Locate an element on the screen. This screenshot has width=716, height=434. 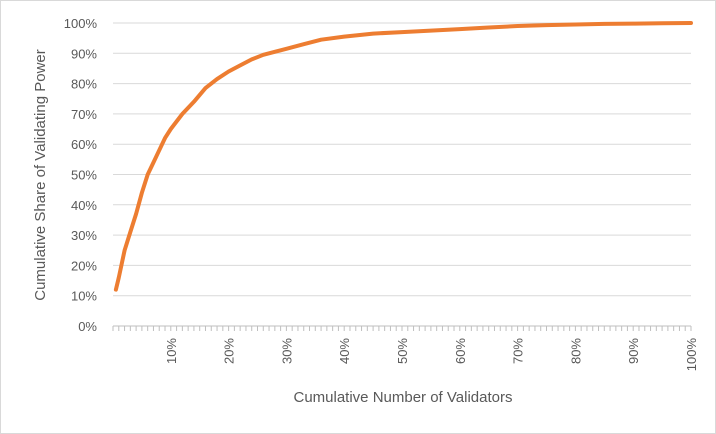
y-tick-label: 10% is located at coordinates (84, 296).